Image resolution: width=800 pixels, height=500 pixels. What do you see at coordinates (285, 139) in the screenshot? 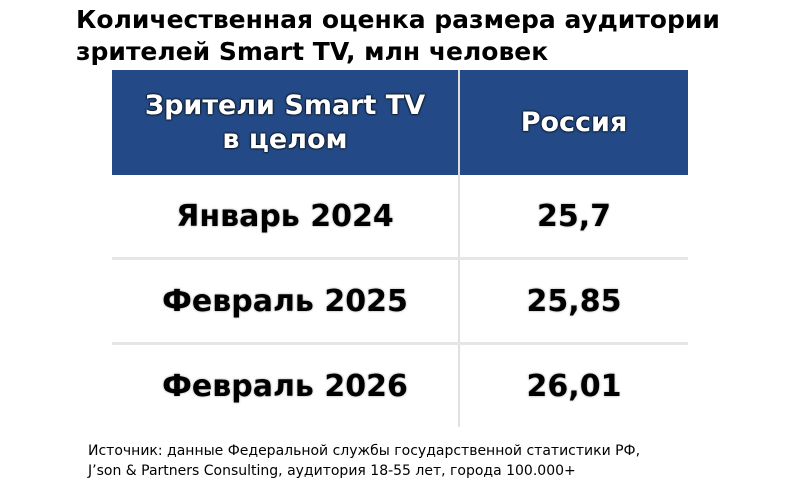
I see `column-header-audience-line-2: в целом` at bounding box center [285, 139].